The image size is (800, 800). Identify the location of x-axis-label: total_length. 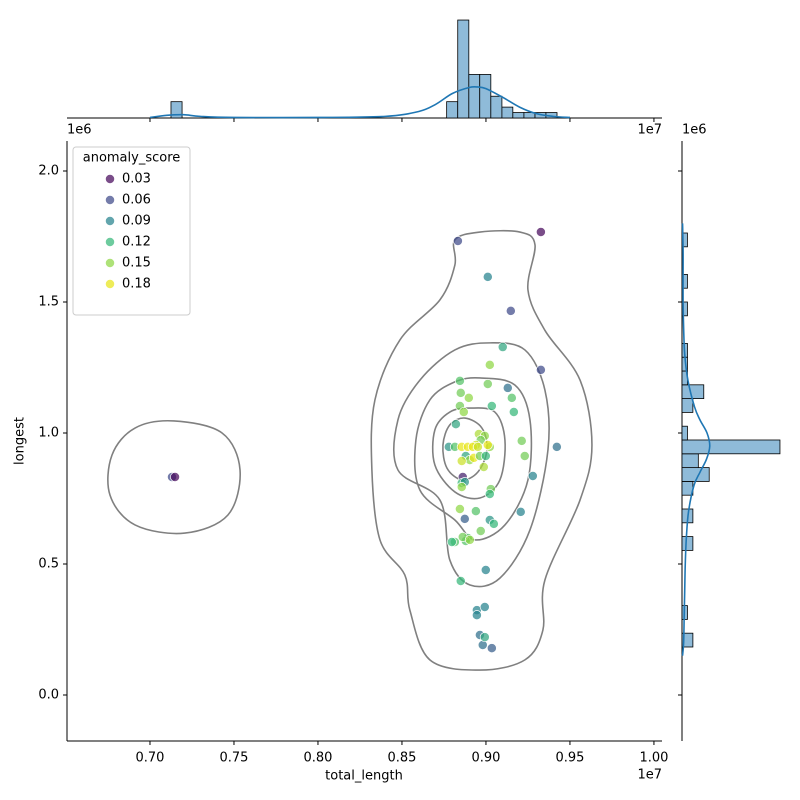
(364, 776).